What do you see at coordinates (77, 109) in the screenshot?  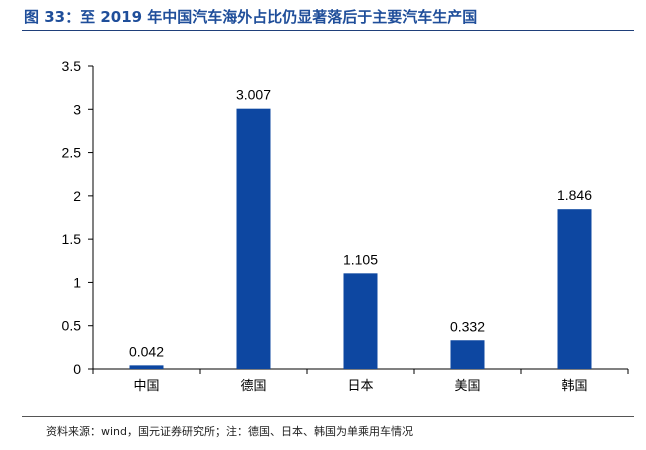 I see `y-tick-label: 3` at bounding box center [77, 109].